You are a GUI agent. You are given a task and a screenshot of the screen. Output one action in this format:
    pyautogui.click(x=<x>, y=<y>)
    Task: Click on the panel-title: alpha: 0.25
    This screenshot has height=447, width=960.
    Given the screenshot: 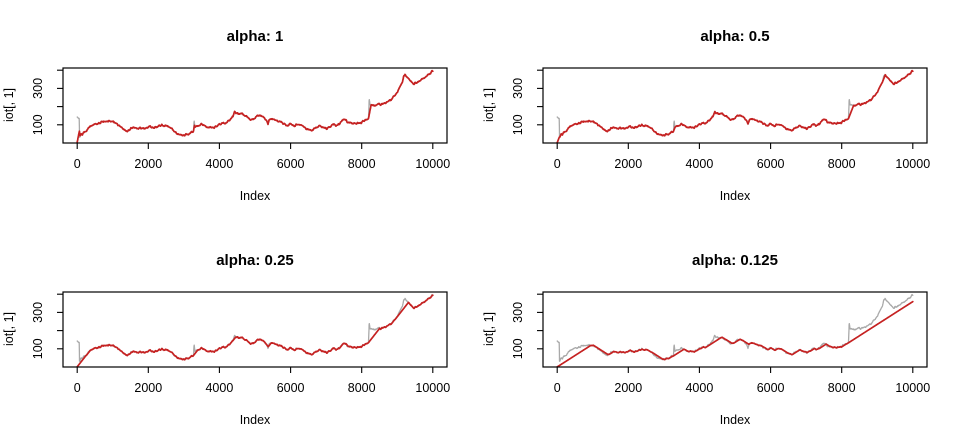 What is the action you would take?
    pyautogui.click(x=255, y=260)
    